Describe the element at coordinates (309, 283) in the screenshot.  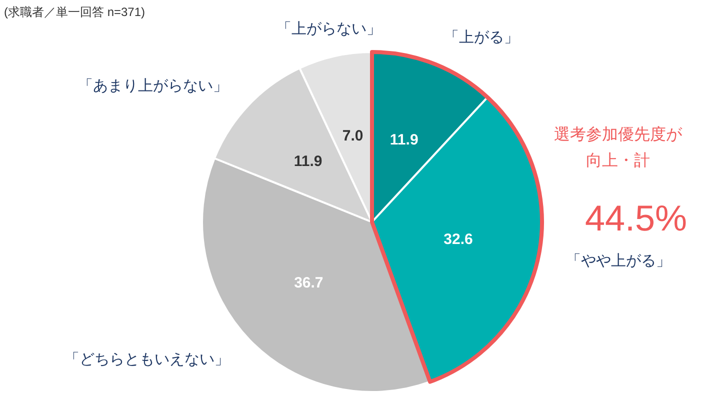
I see `data-label: 36.7` at that location.